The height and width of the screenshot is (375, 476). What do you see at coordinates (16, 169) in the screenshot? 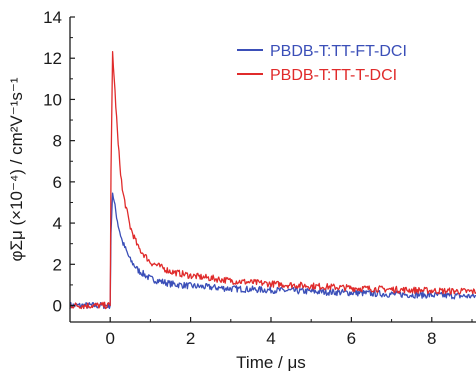
I see `y-axis-label: φΣμ (×10⁻⁴) / cm²V⁻¹s⁻¹` at bounding box center [16, 169].